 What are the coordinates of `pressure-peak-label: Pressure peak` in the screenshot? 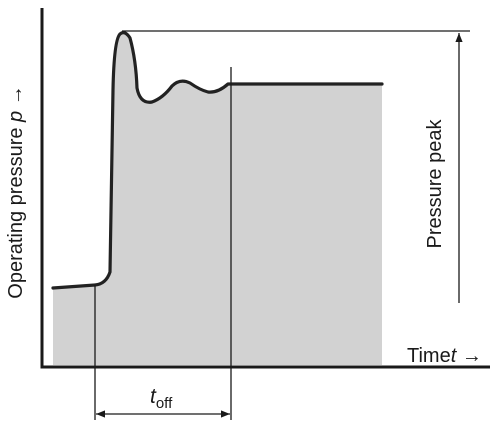 It's located at (435, 184).